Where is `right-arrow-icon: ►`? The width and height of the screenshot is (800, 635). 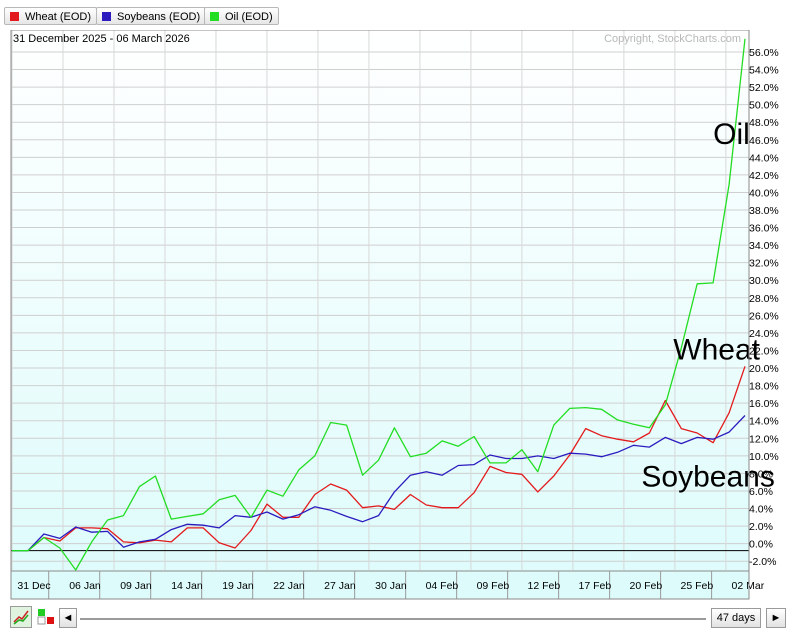
right-arrow-icon: ► is located at coordinates (776, 618).